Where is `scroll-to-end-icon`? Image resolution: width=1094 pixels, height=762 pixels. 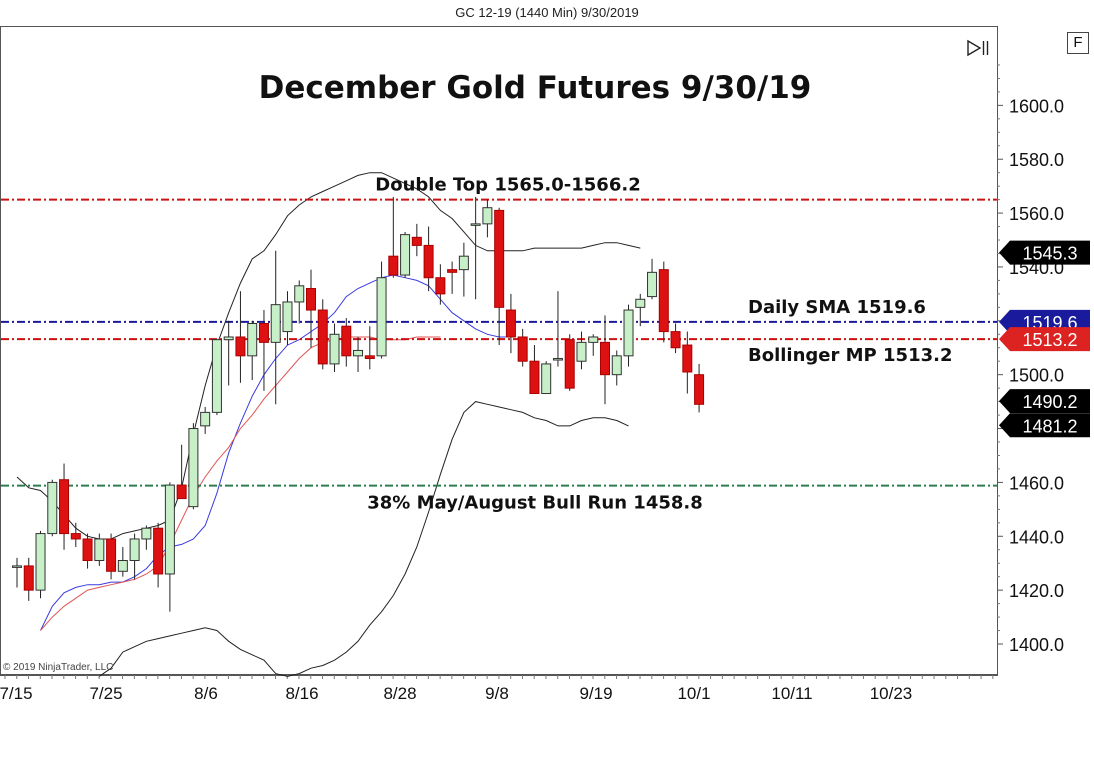
scroll-to-end-icon is located at coordinates (978, 48).